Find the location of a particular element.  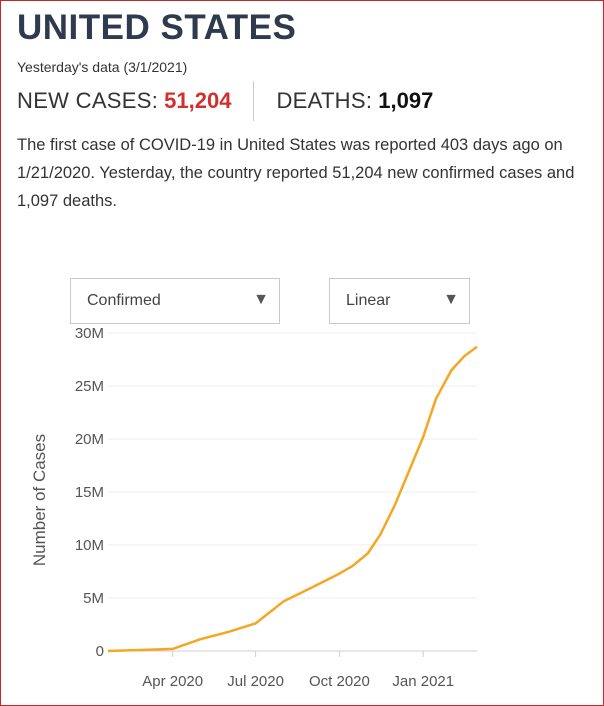

stats-divider is located at coordinates (254, 101).